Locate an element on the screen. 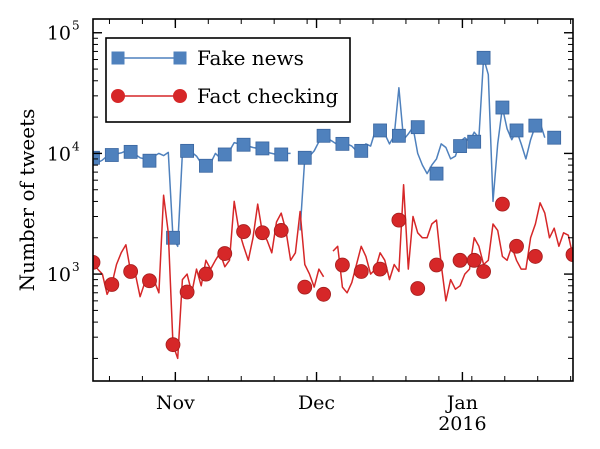 Image resolution: width=600 pixels, height=449 pixels. x-tick-sublabel: 2016 is located at coordinates (462, 424).